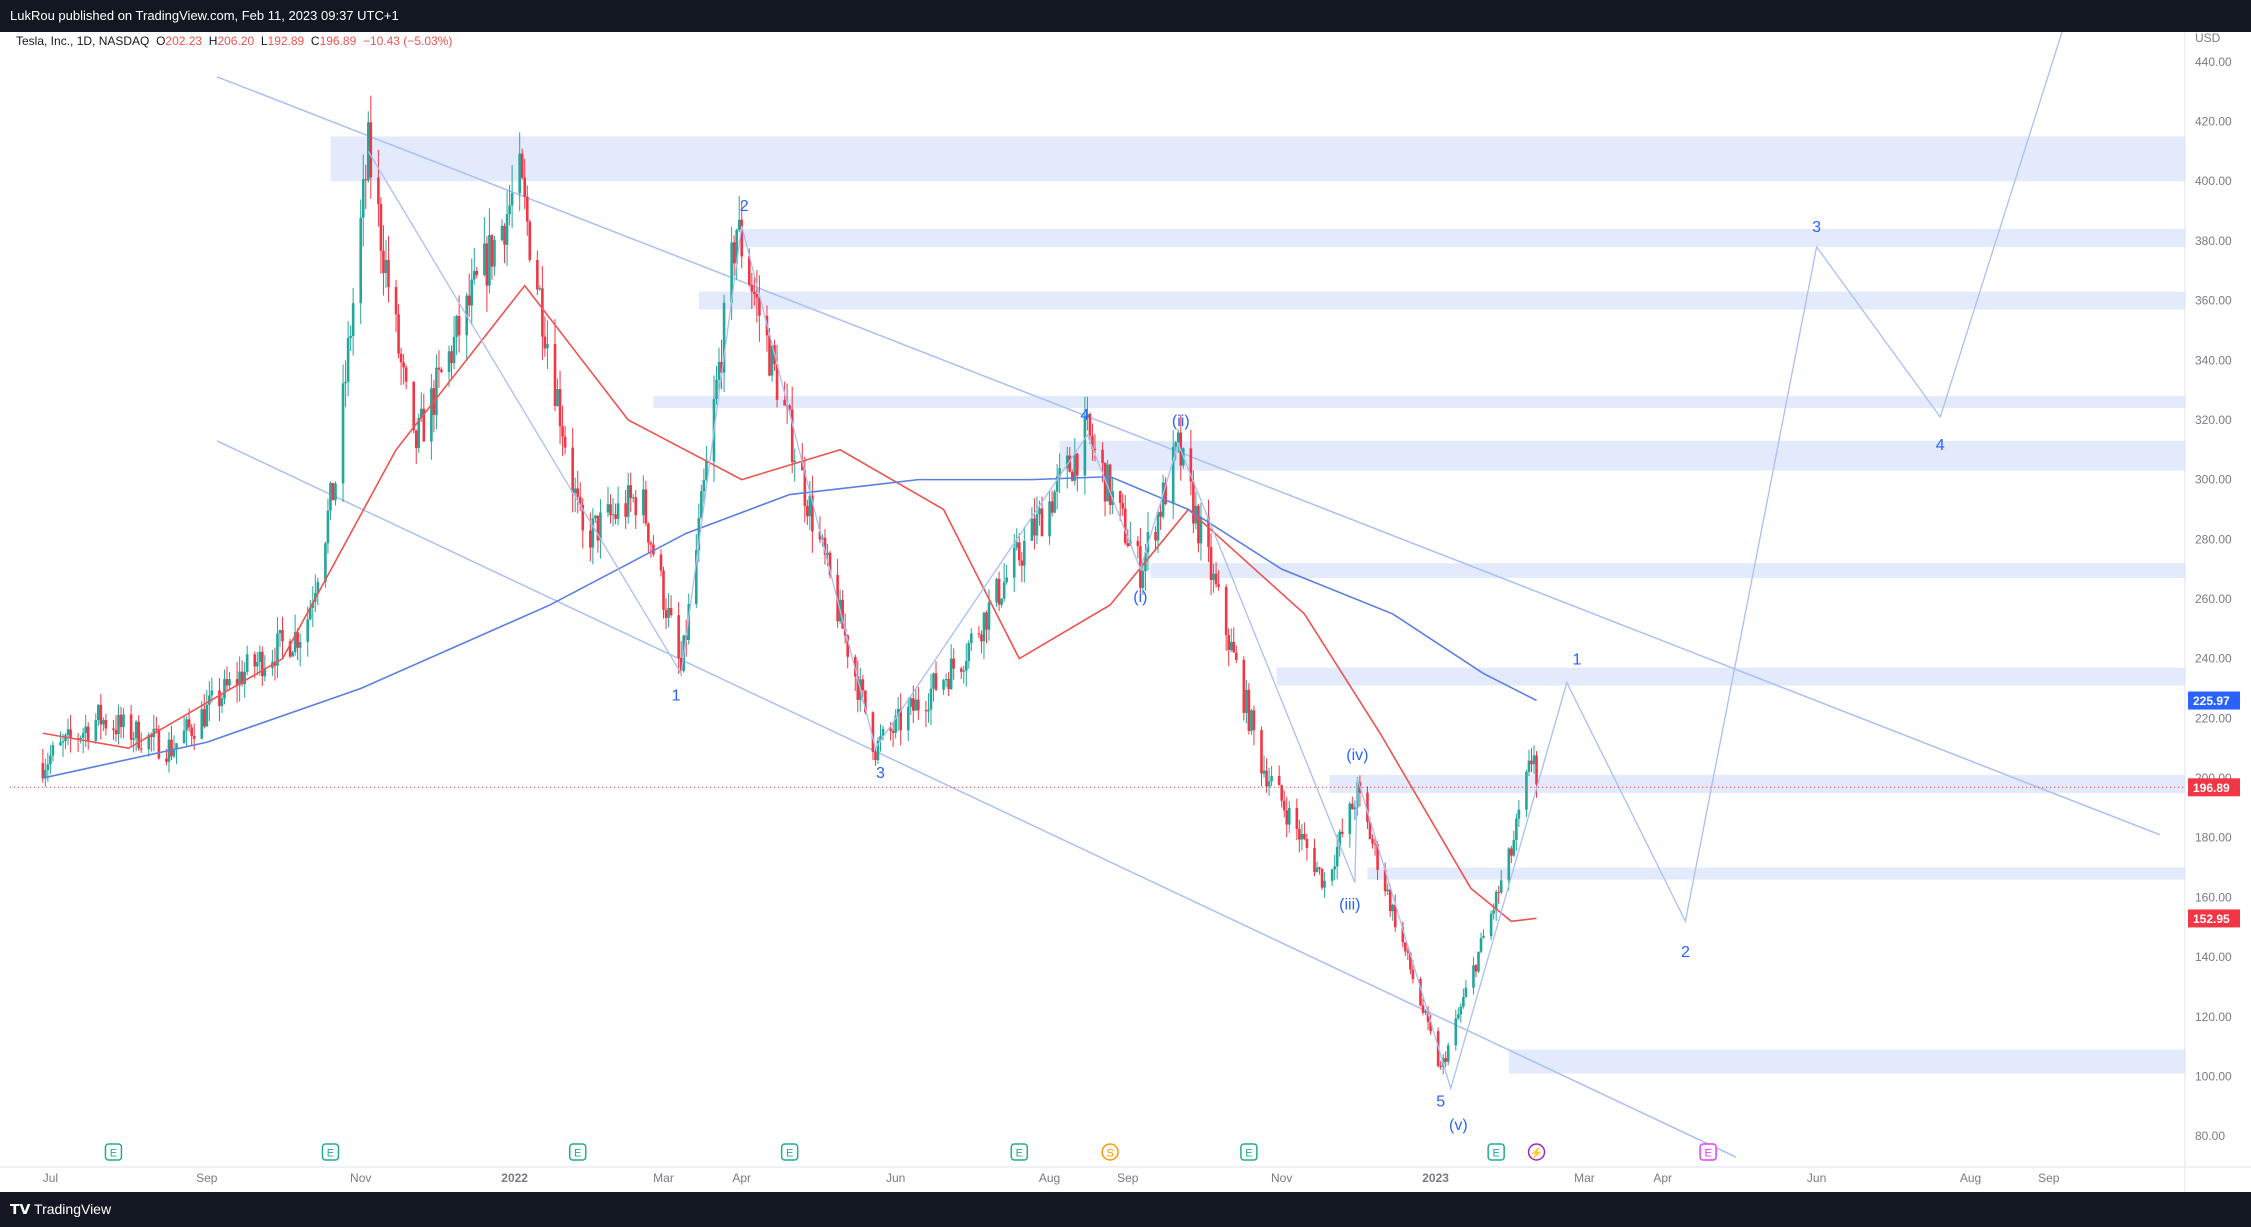  Describe the element at coordinates (1576, 660) in the screenshot. I see `wave-label: 1` at that location.